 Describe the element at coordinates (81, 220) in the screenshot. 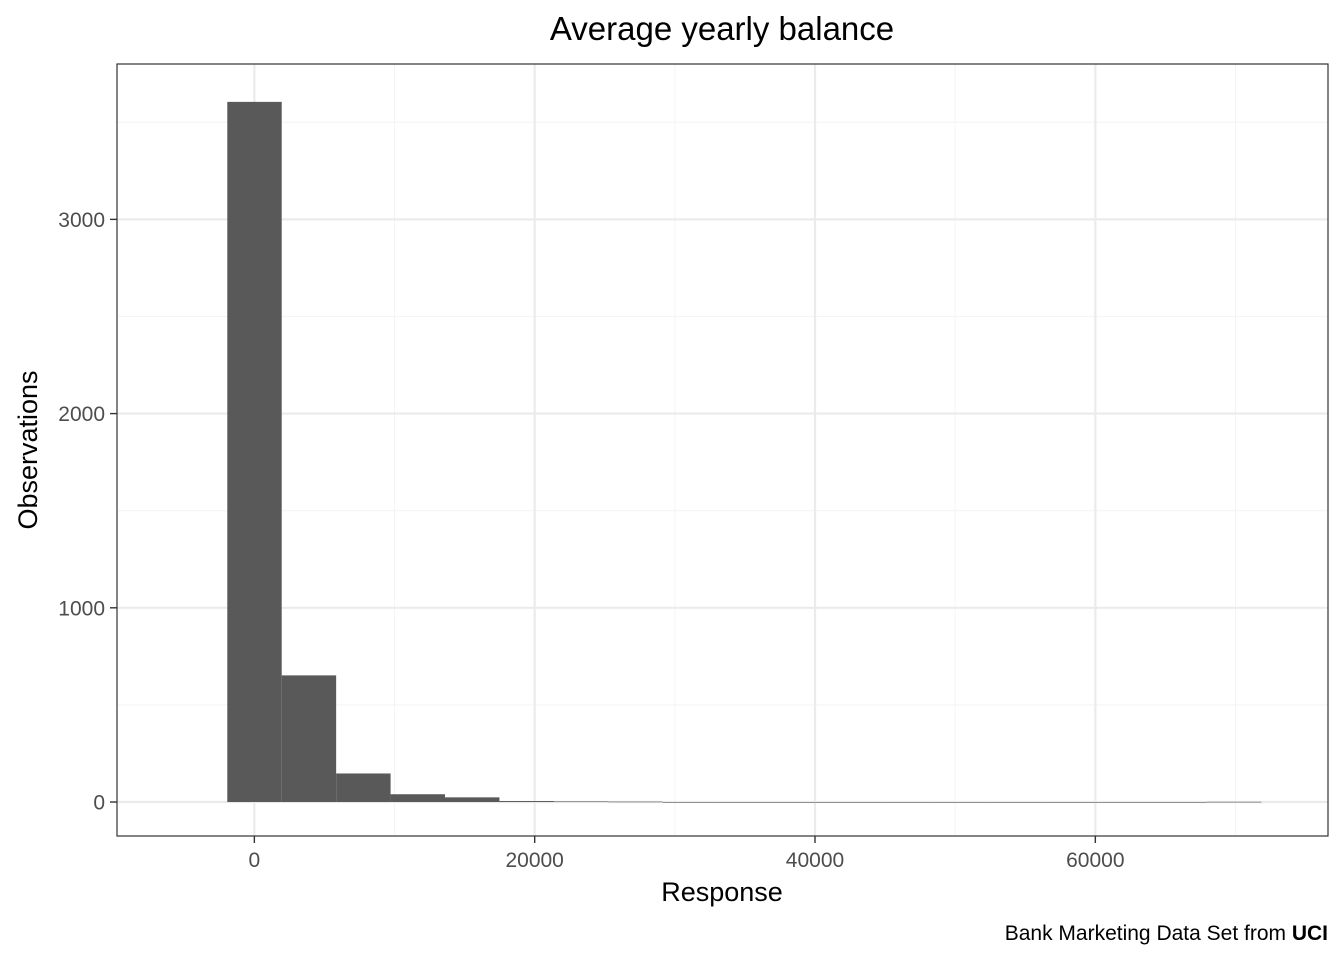

I see `y-tick-label: 3000` at that location.